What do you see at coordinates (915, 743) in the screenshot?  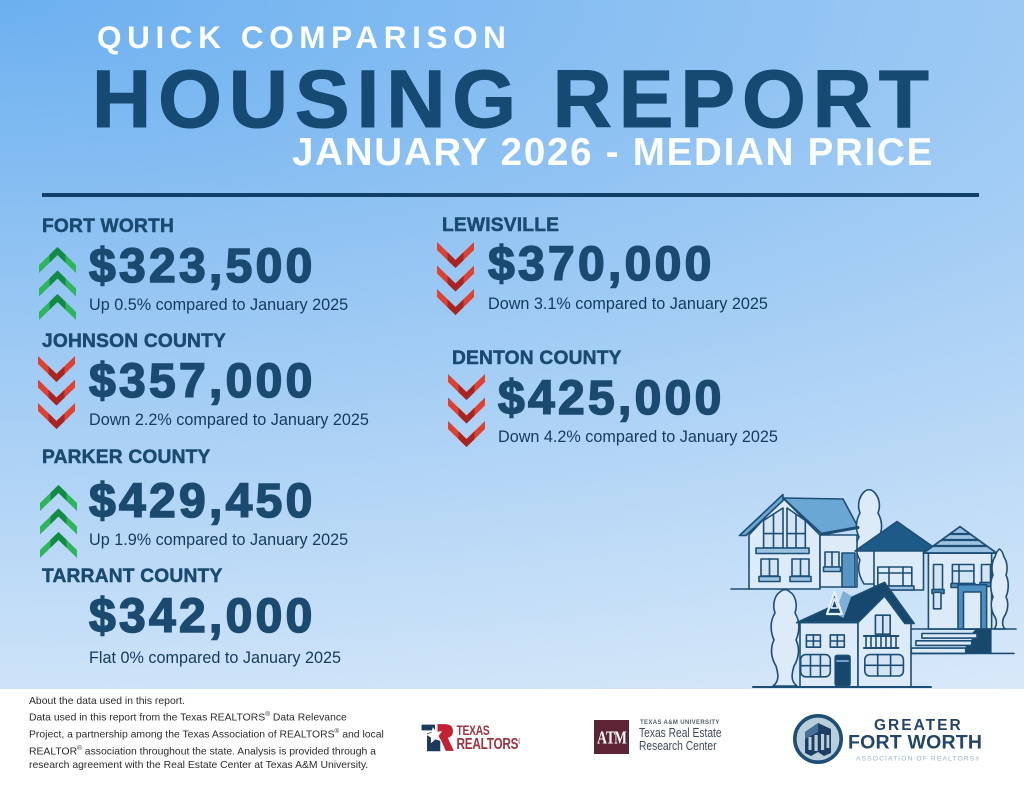 I see `svg-text: FORT WORTH` at bounding box center [915, 743].